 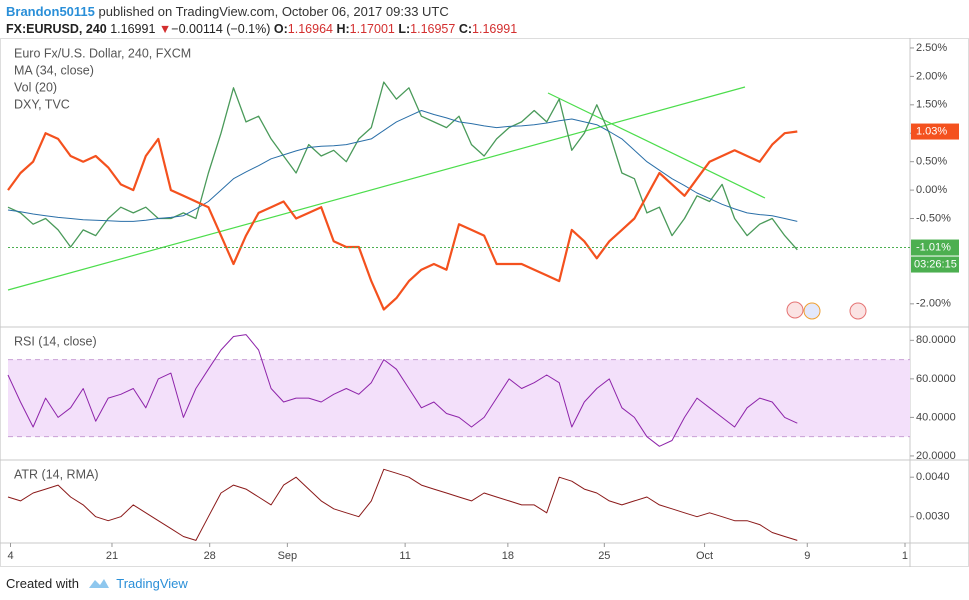 I want to click on rsi-band, so click(x=459, y=398).